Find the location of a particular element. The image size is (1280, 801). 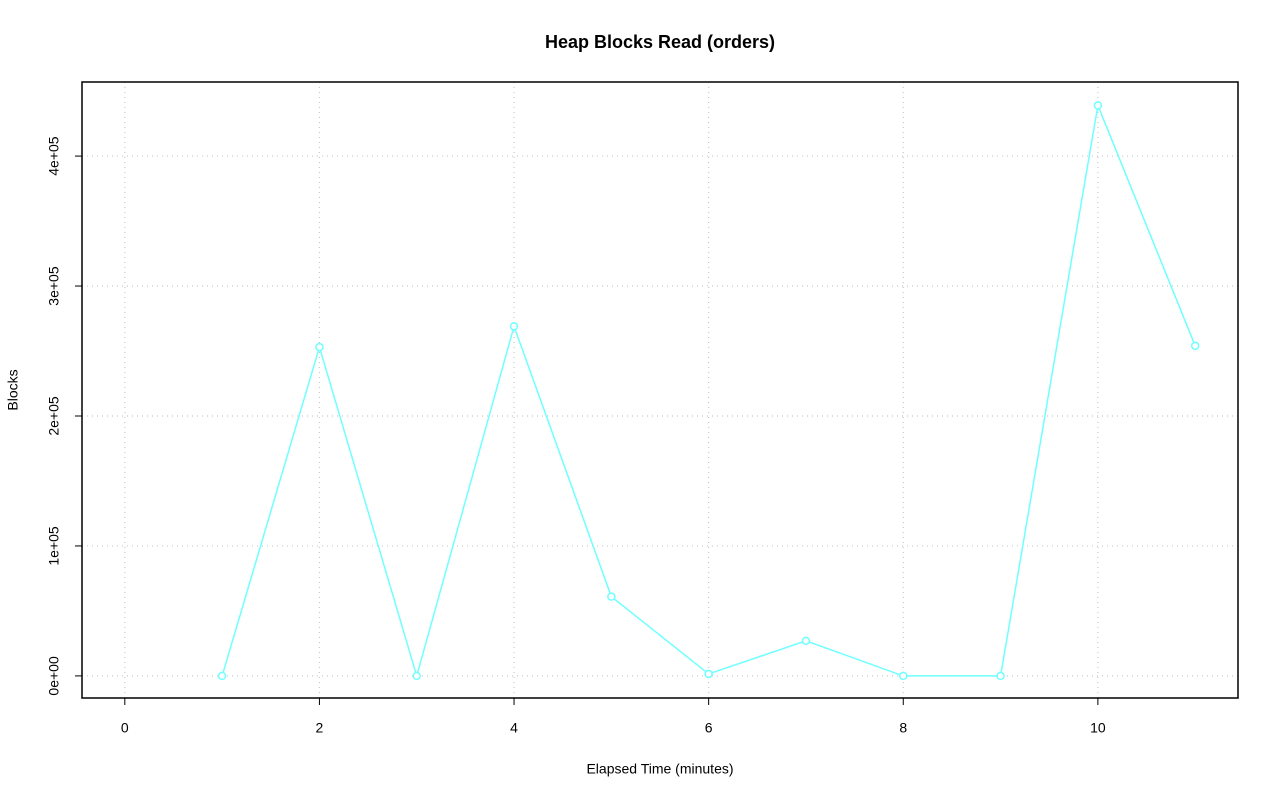

y-tick-label: 4e+05 is located at coordinates (54, 156).